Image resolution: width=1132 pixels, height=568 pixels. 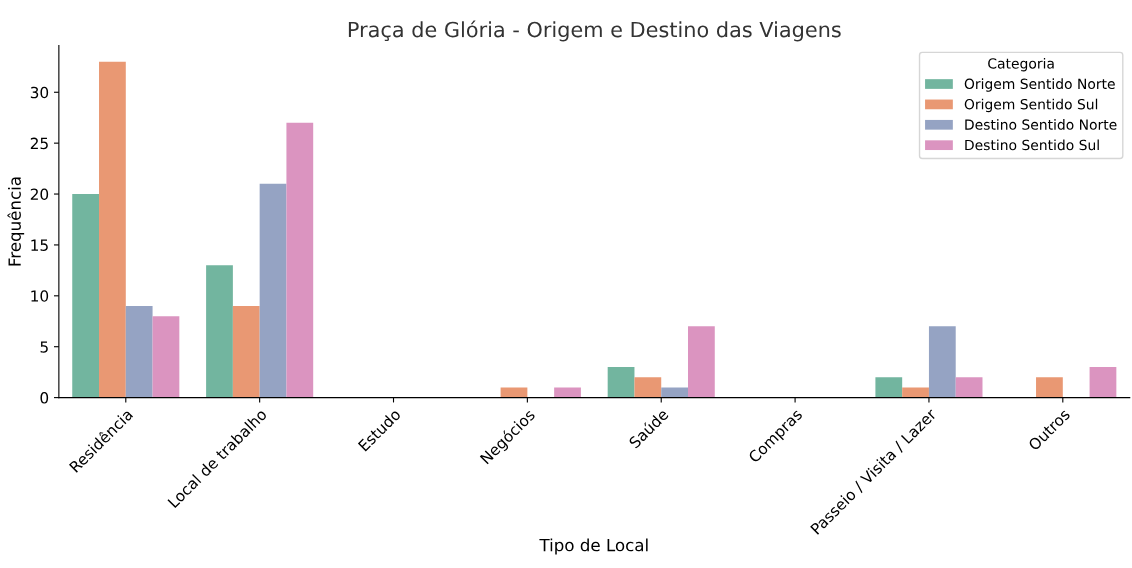 What do you see at coordinates (39, 194) in the screenshot?
I see `y-tick-label: 20` at bounding box center [39, 194].